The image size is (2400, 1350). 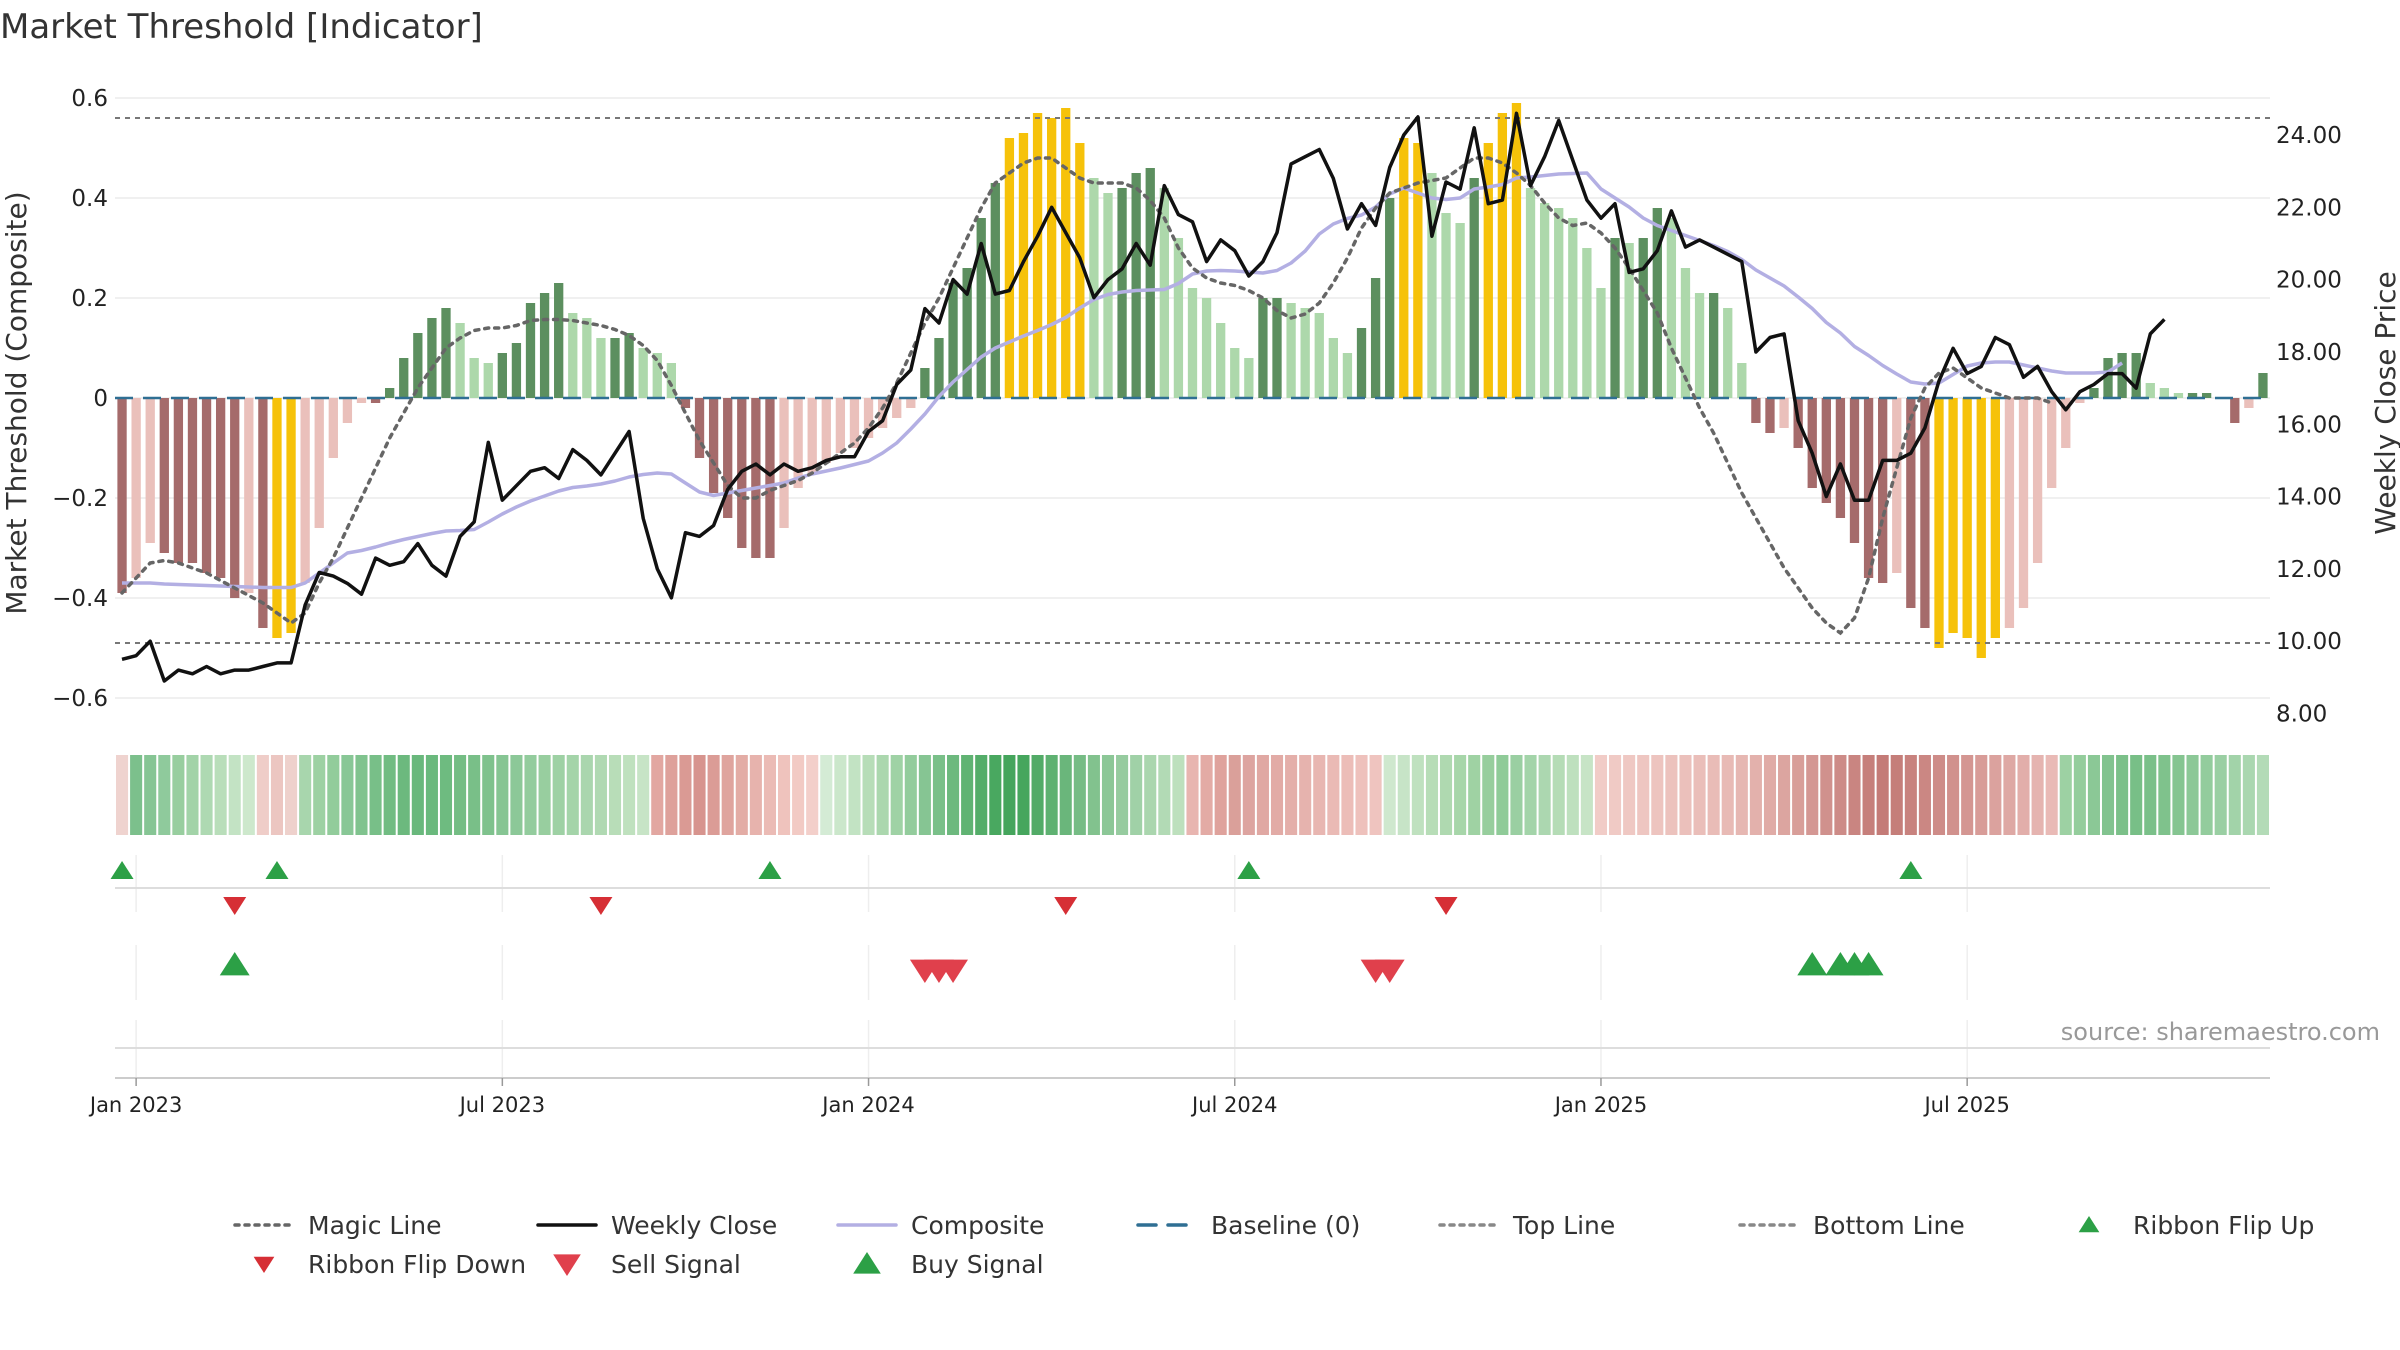 What do you see at coordinates (89, 199) in the screenshot?
I see `y-left-tick-label: 0.4` at bounding box center [89, 199].